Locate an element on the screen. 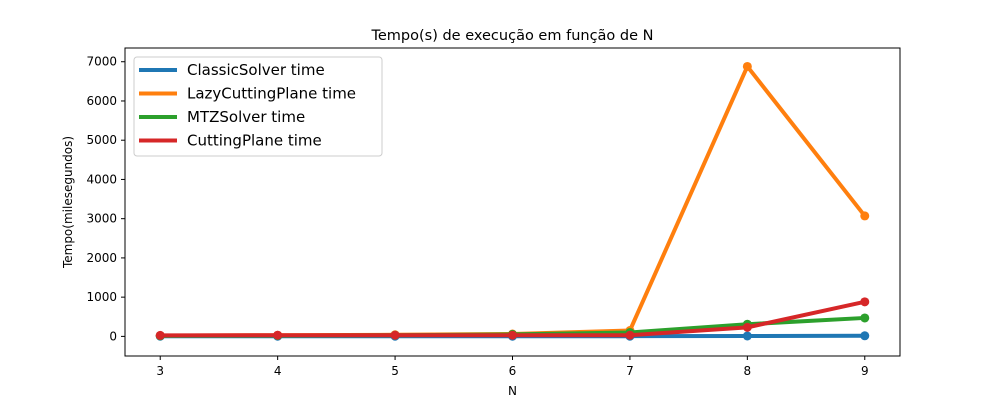  legend-item: ClassicSolver time is located at coordinates (232, 70).